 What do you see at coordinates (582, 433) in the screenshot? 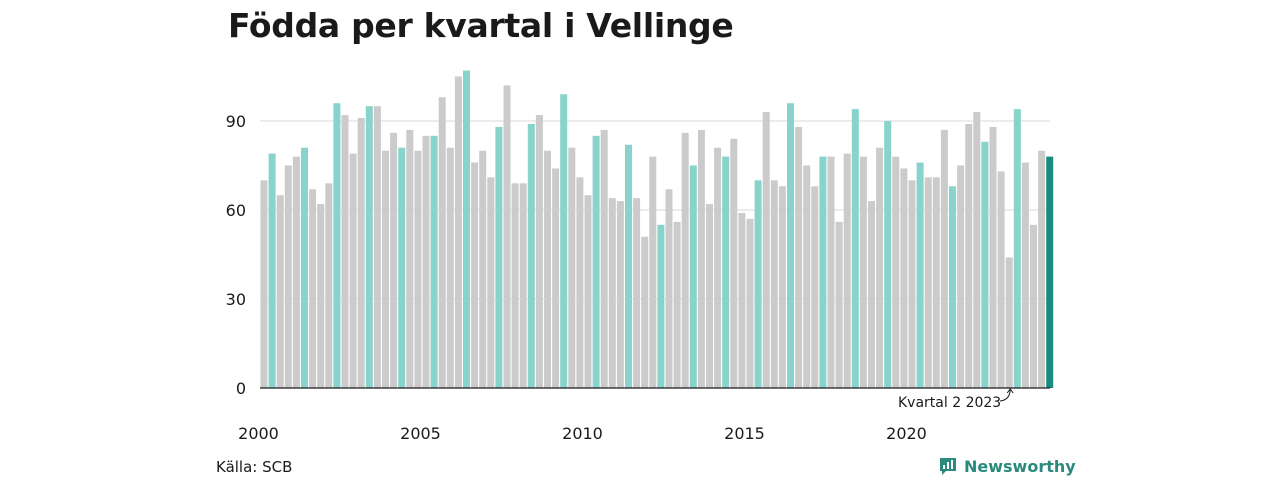
I see `x-tick-label: 2010` at bounding box center [582, 433].